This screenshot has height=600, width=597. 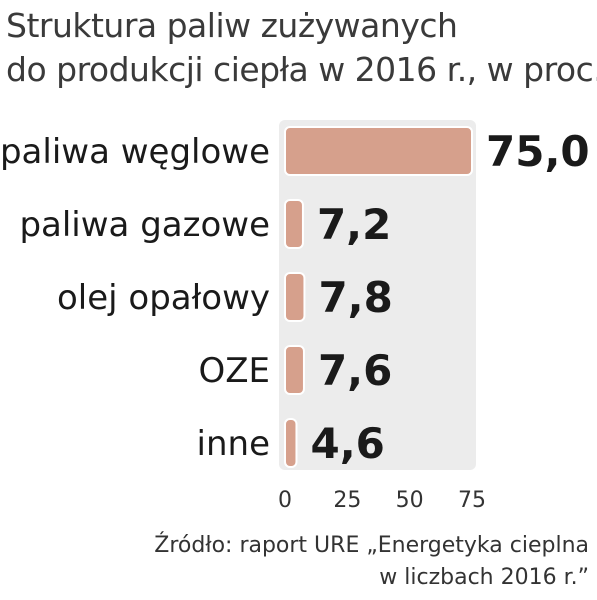 I want to click on category-label-1: paliwa węglowe, so click(x=135, y=152).